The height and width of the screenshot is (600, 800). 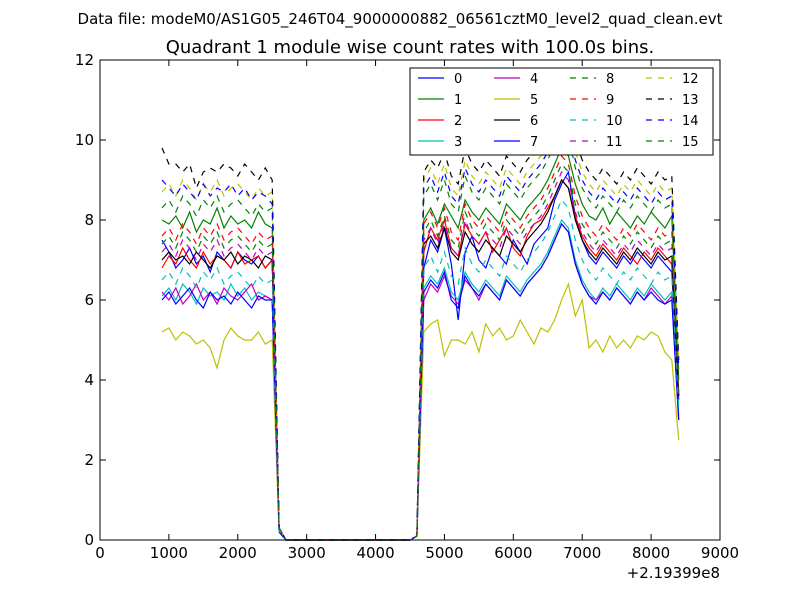 I want to click on legend-label-11: 11, so click(x=614, y=142).